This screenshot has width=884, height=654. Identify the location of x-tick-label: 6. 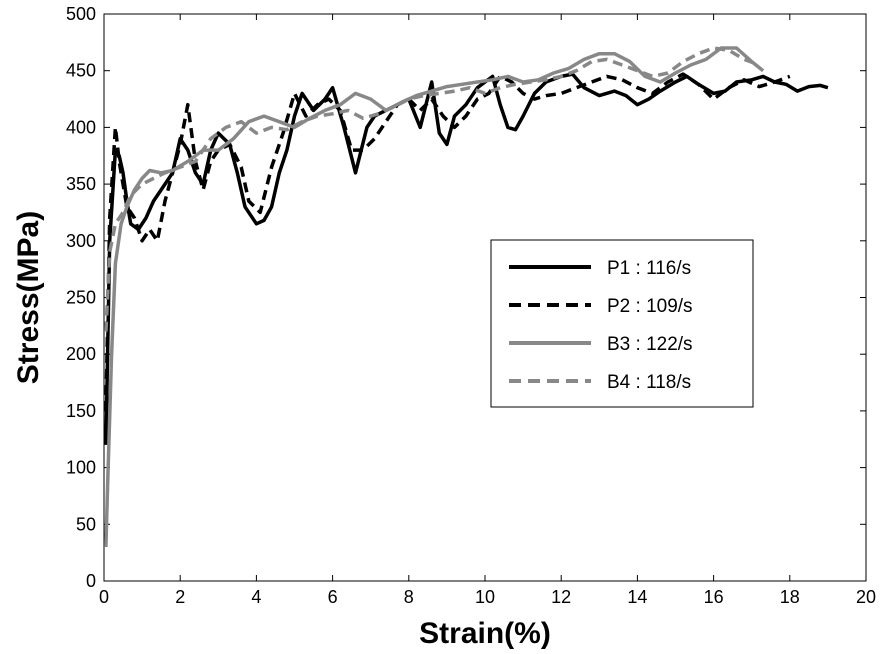
(333, 597).